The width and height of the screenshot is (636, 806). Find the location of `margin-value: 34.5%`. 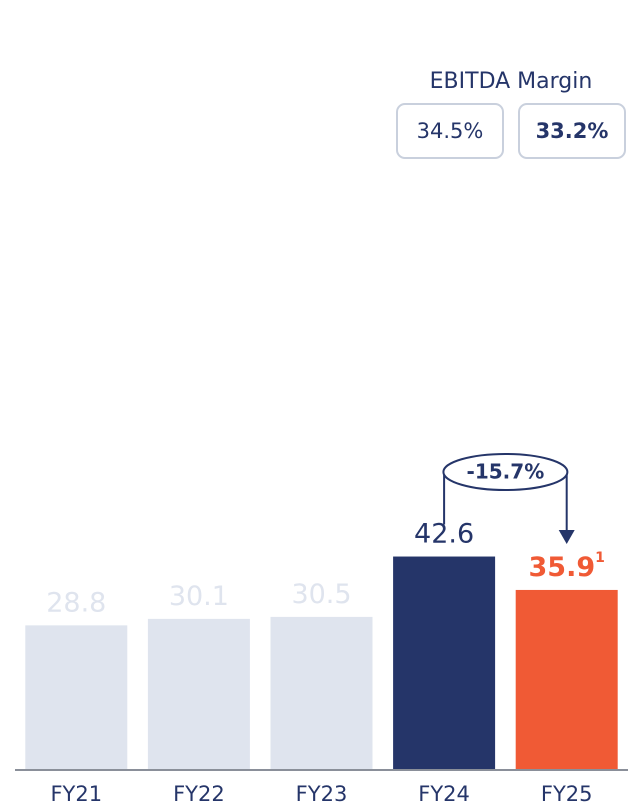

margin-value: 34.5% is located at coordinates (450, 131).